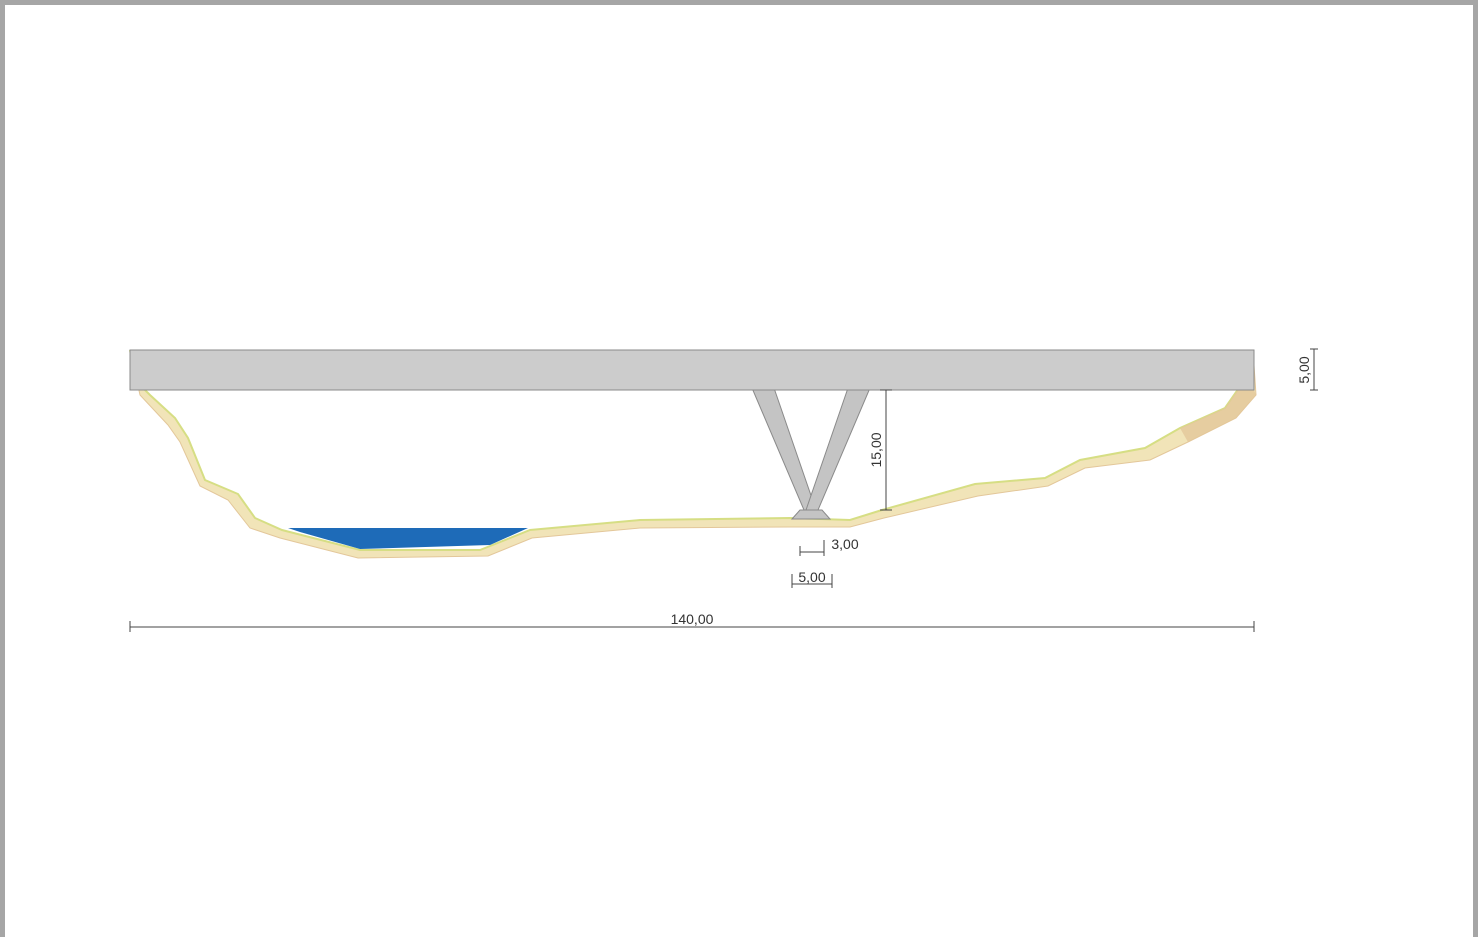 The width and height of the screenshot is (1478, 937). Describe the element at coordinates (811, 514) in the screenshot. I see `pier-footing` at that location.